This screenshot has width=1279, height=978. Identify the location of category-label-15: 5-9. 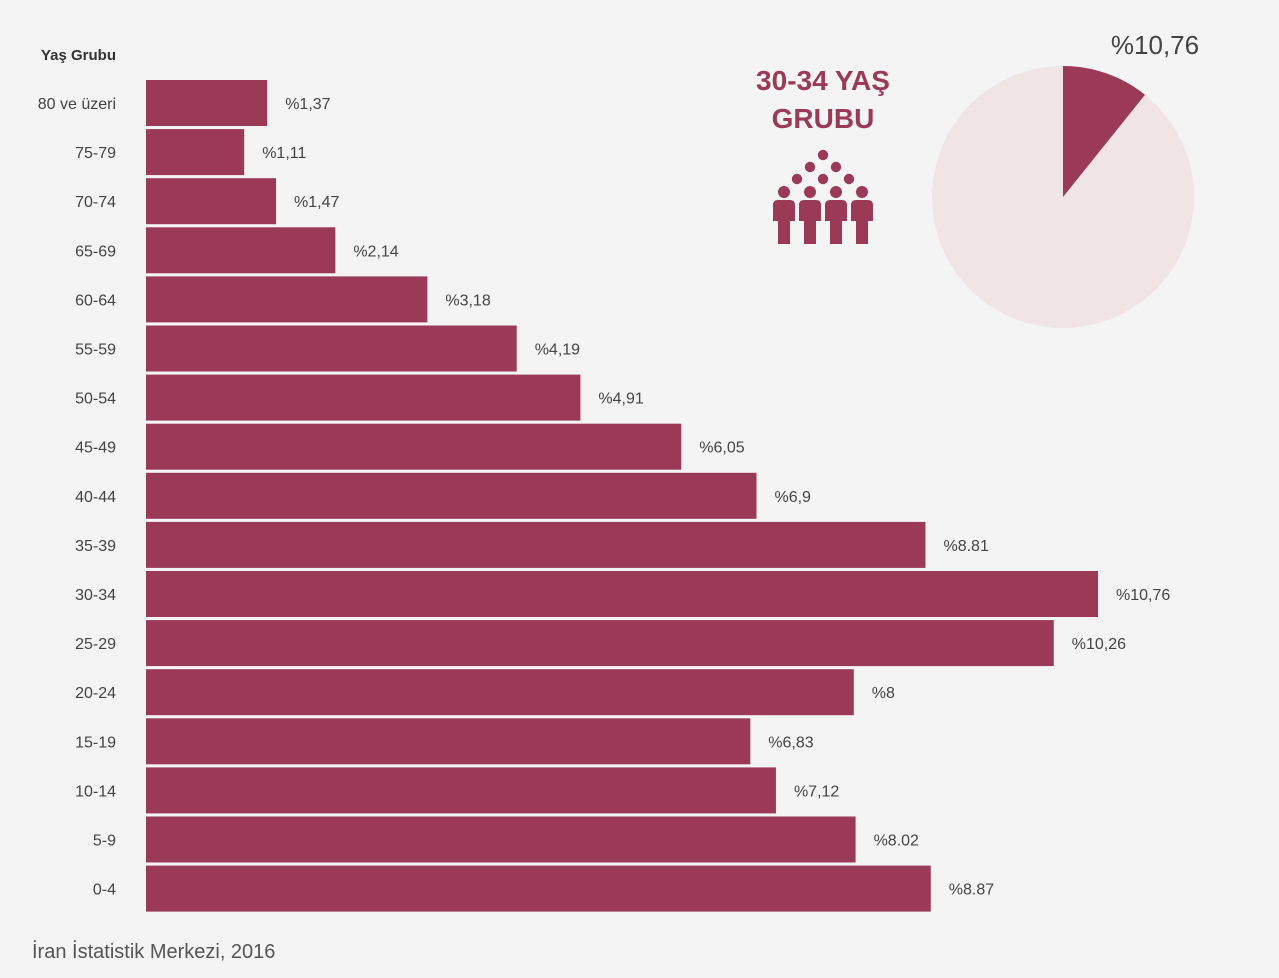
(104, 841).